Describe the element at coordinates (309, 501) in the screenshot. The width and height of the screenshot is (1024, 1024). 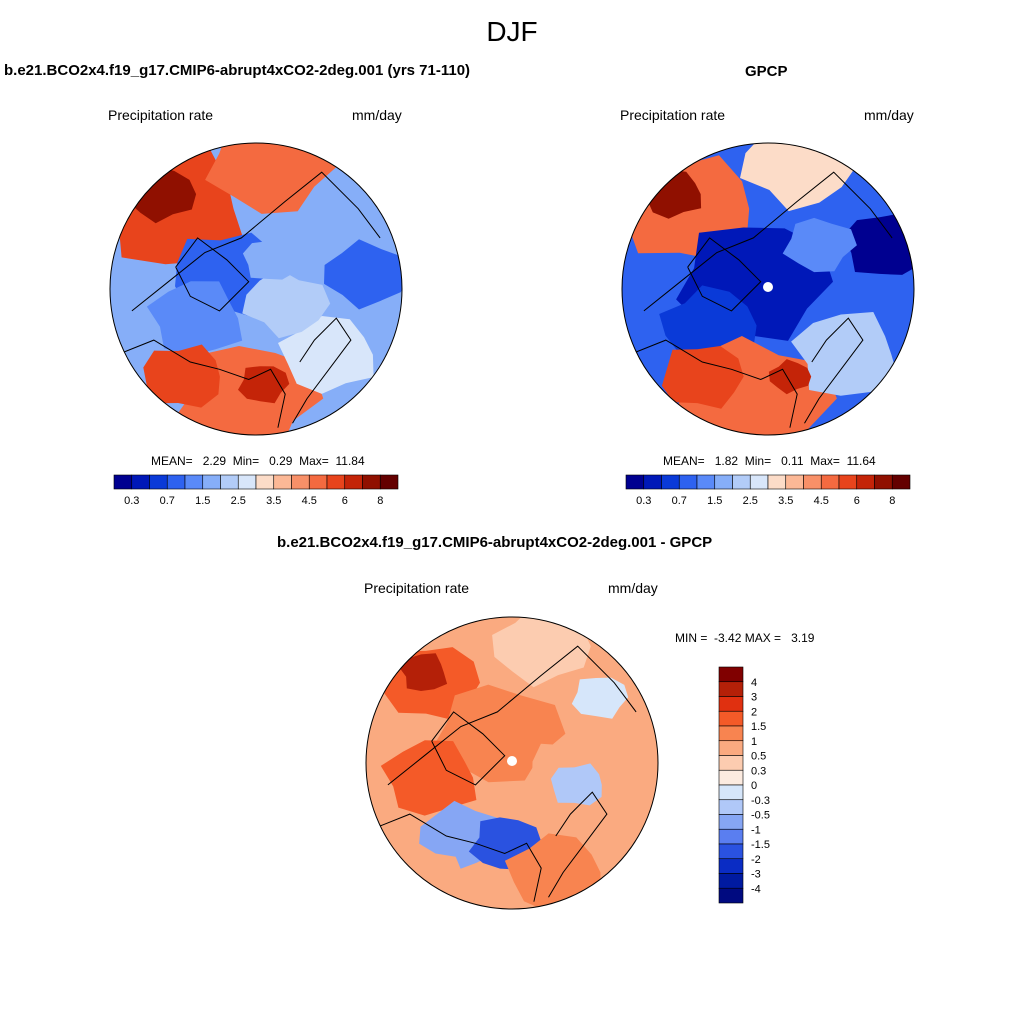
I see `colorbar-1-tick-label: 4.5` at that location.